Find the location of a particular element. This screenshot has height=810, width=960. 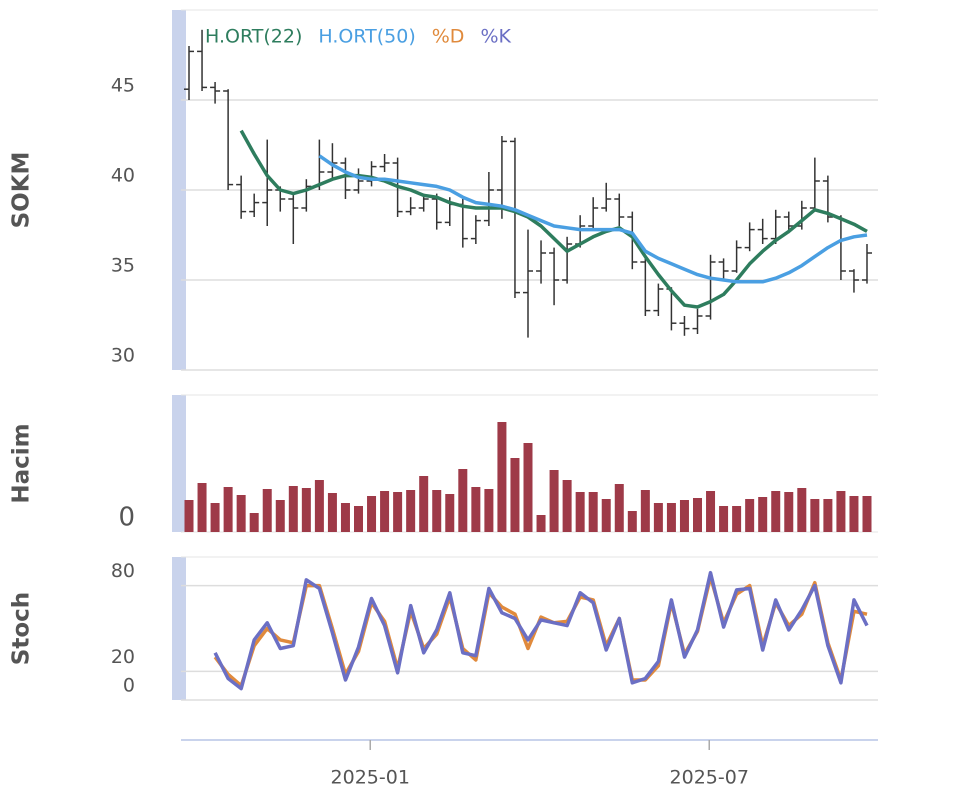

legend-entry: H.ORT(50) is located at coordinates (366, 37).